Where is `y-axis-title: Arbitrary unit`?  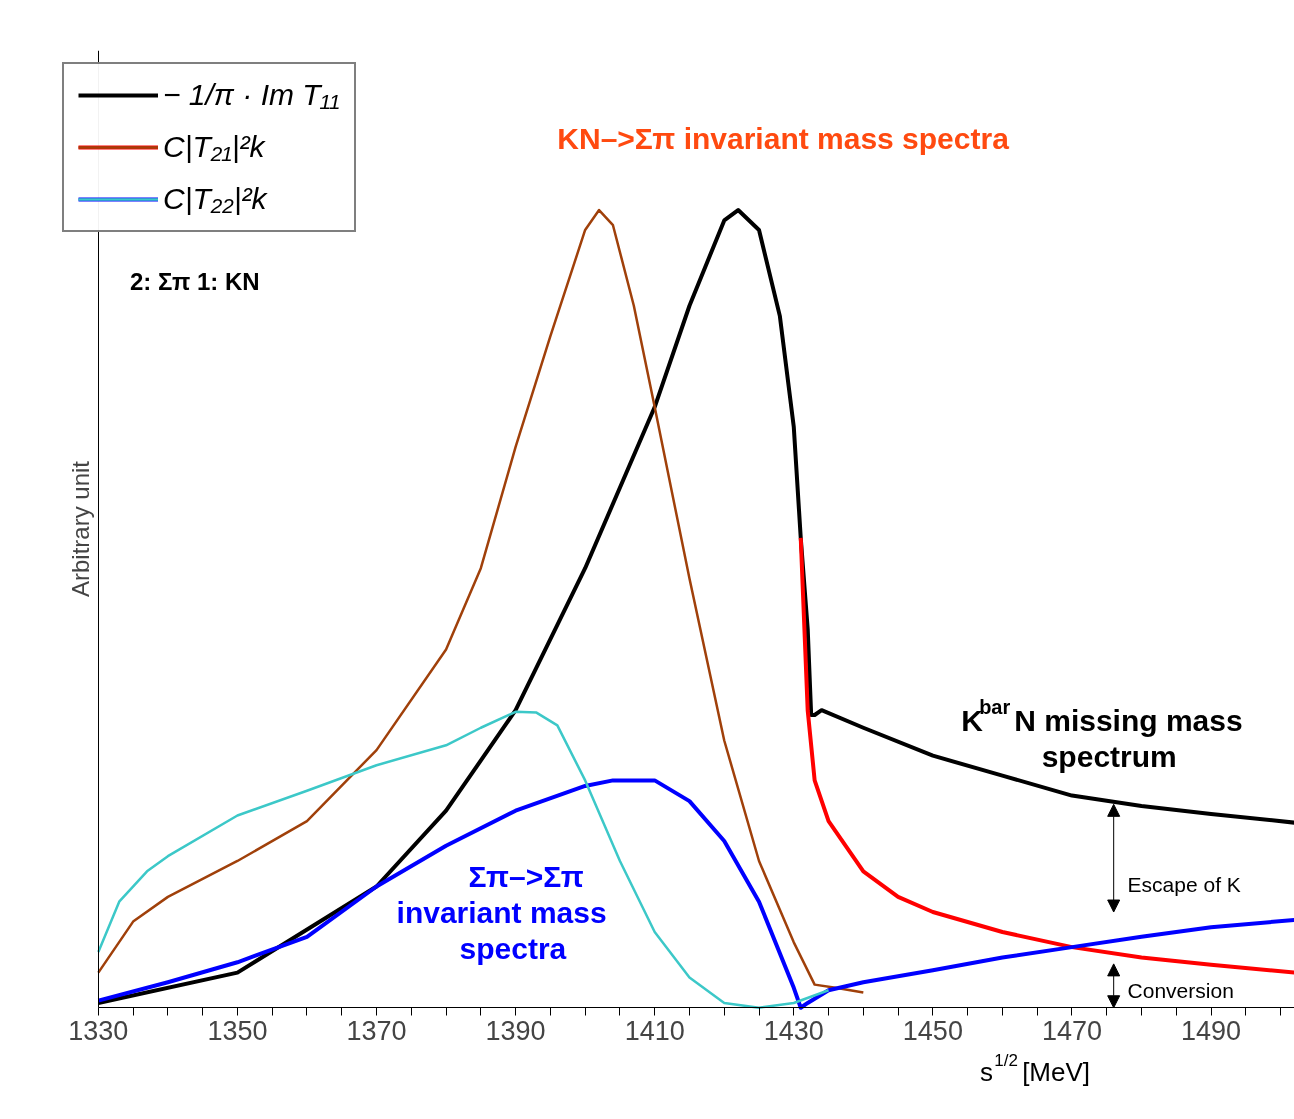
y-axis-title: Arbitrary unit is located at coordinates (80, 529).